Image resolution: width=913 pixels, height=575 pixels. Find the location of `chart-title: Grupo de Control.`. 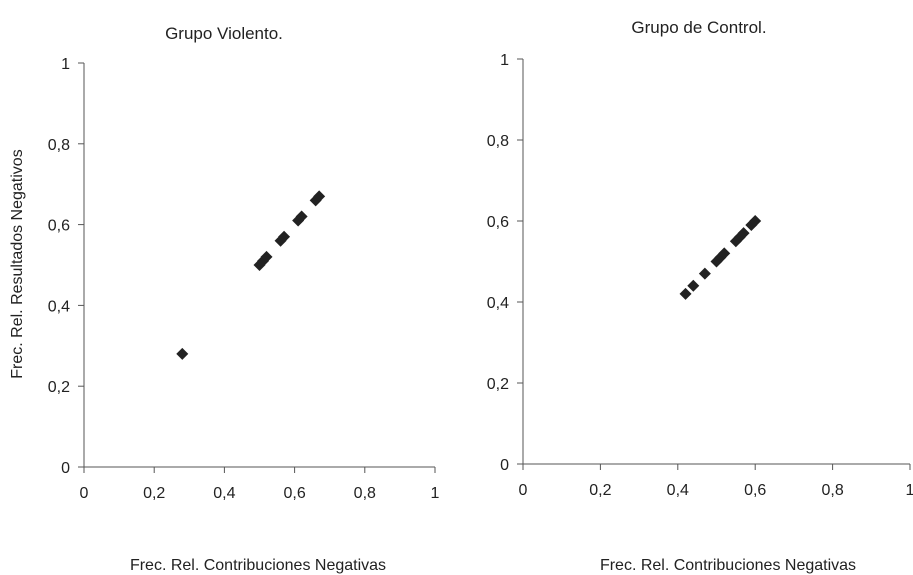

chart-title: Grupo de Control. is located at coordinates (698, 27).